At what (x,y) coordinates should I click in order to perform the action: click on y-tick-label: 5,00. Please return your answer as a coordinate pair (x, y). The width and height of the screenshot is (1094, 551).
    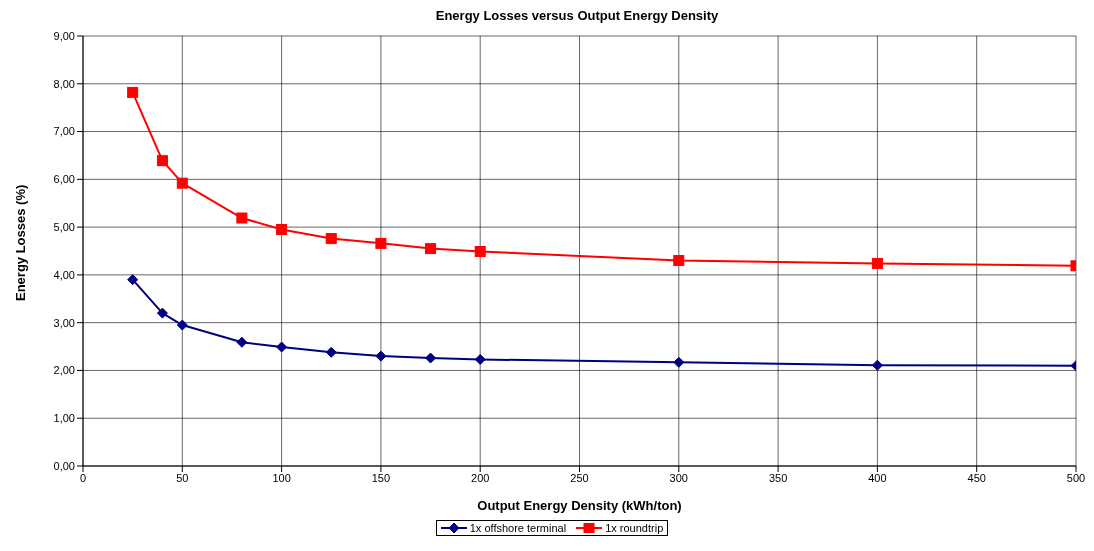
    Looking at the image, I should click on (64, 227).